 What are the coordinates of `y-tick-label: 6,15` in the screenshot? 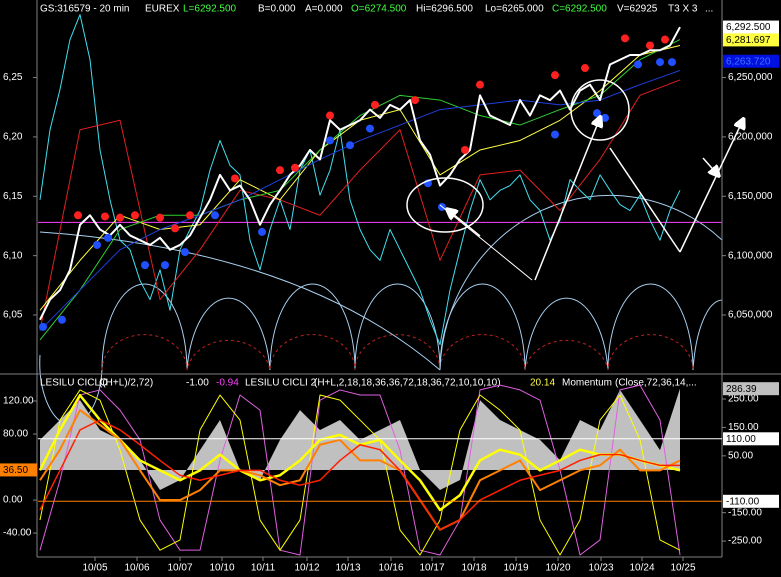 It's located at (13, 196).